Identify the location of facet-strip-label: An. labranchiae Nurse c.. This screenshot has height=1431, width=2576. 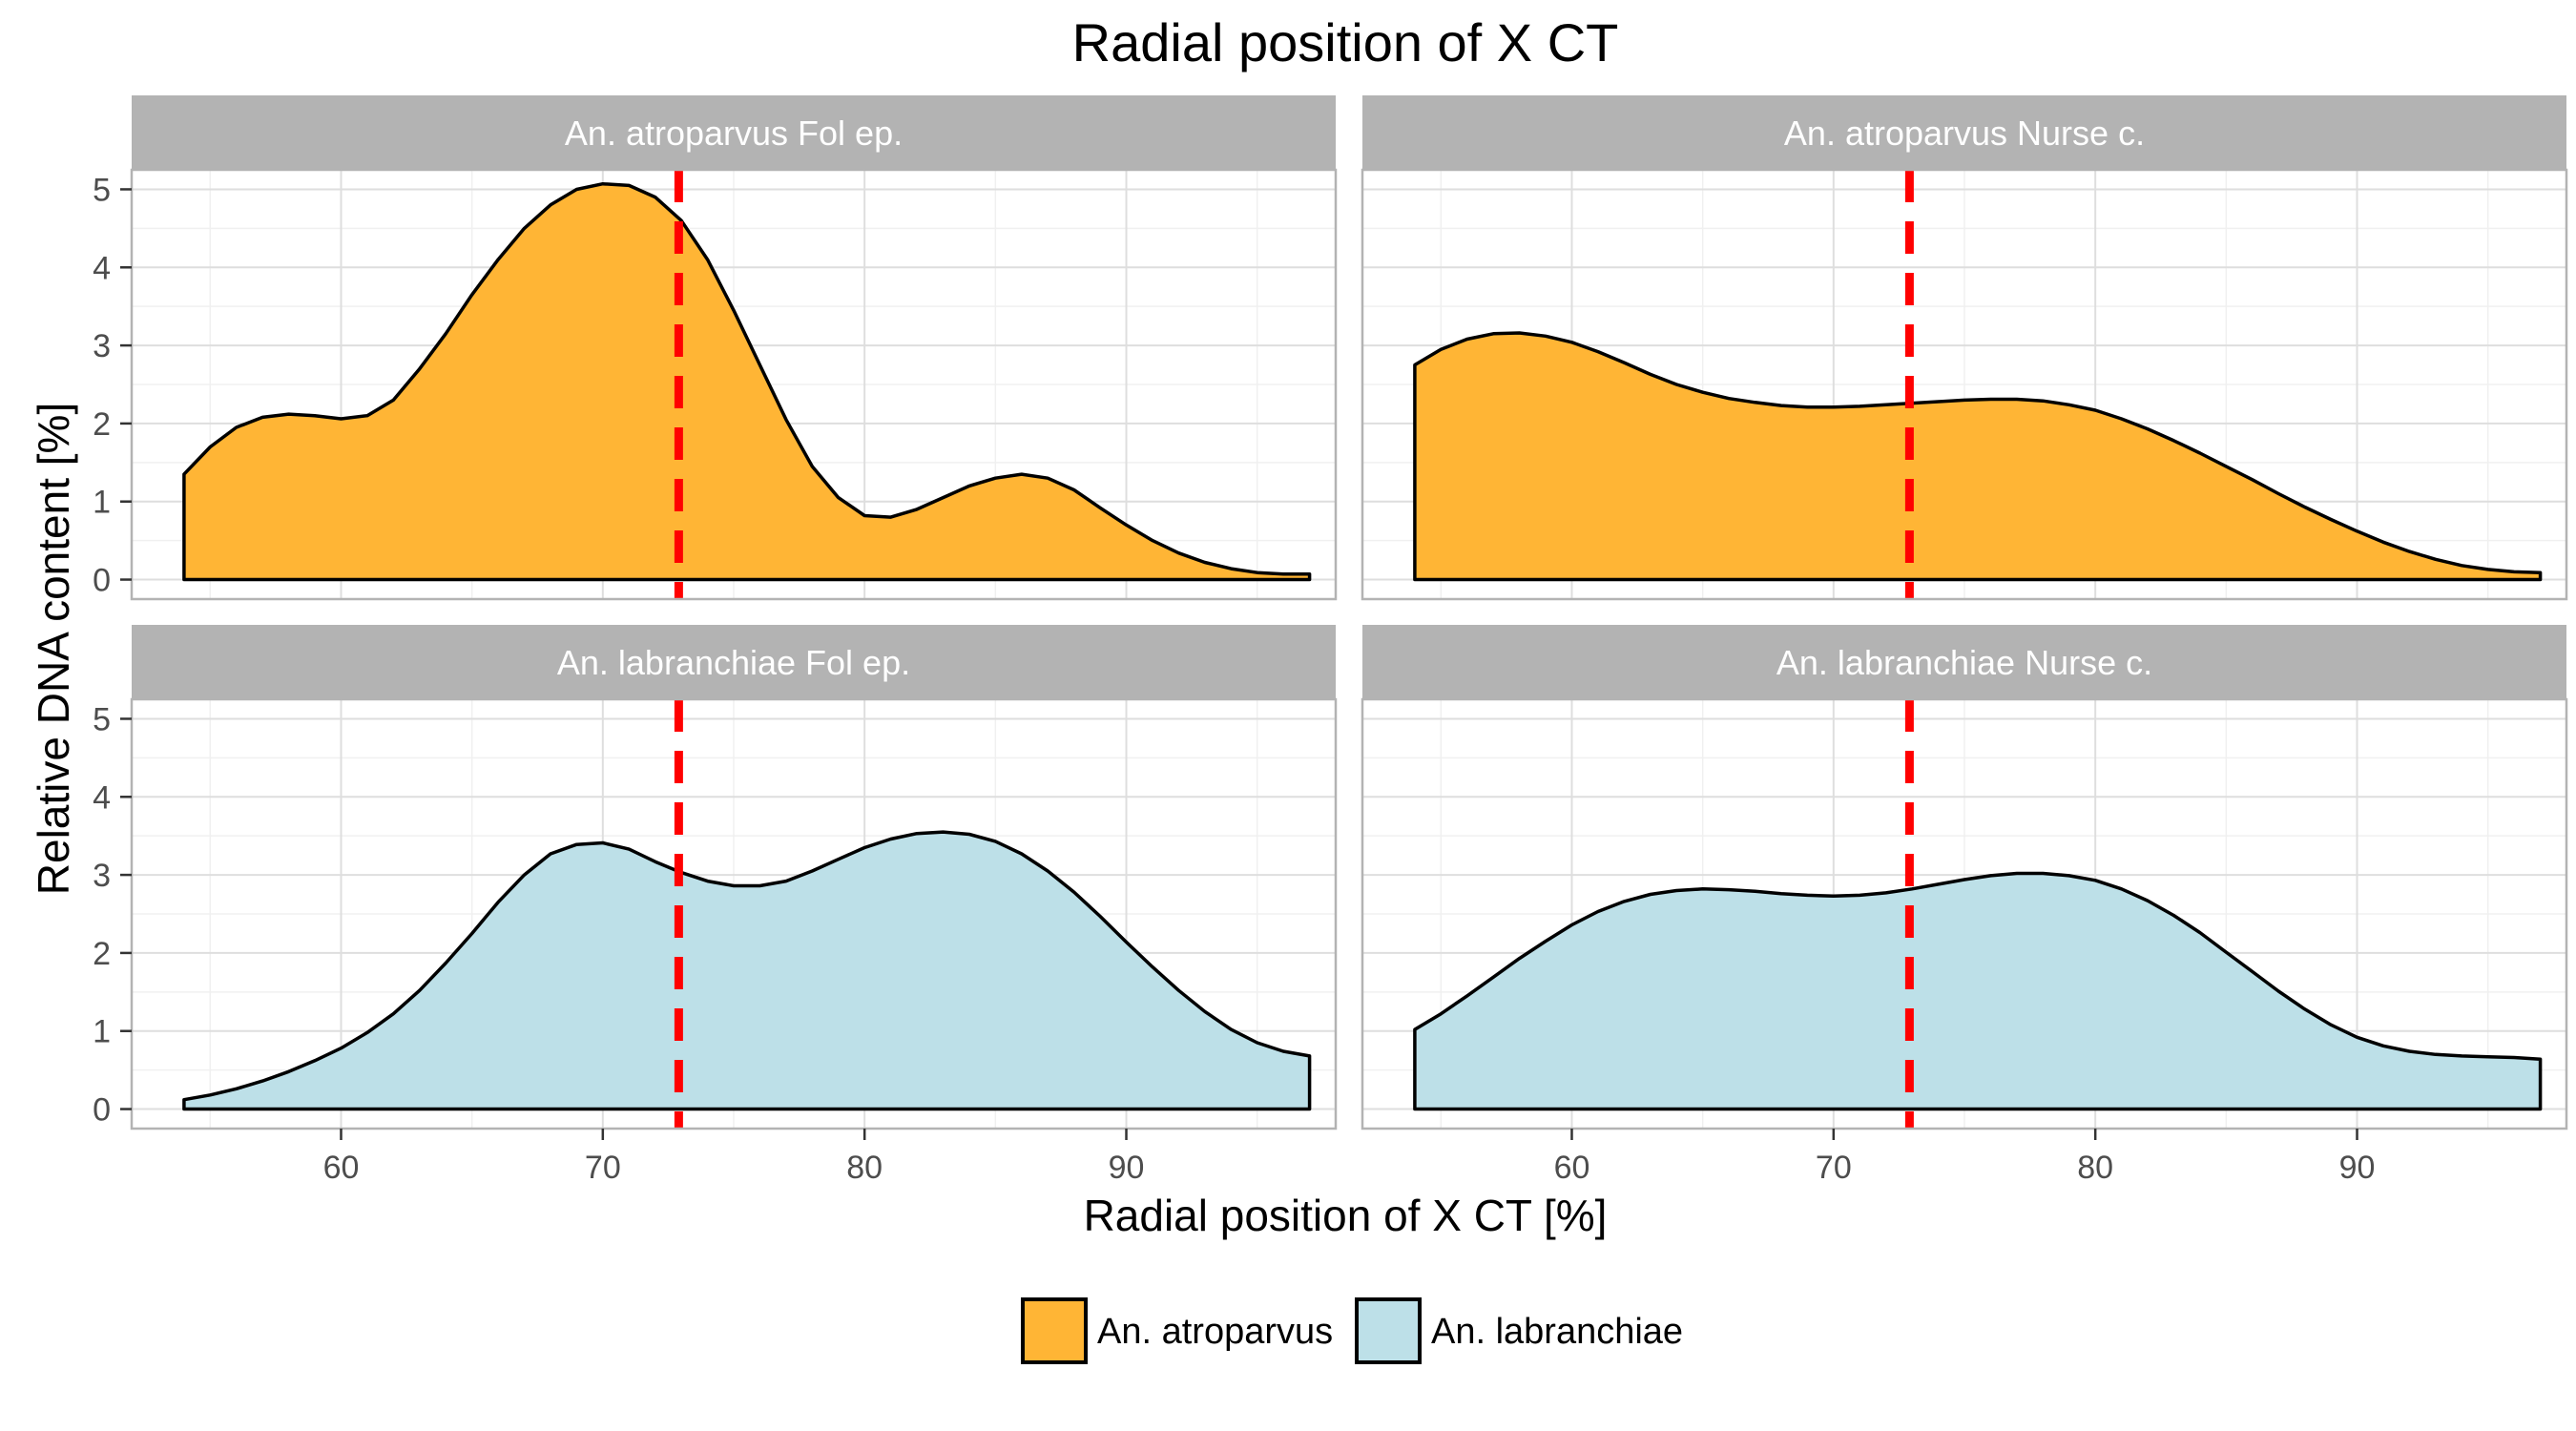
(1964, 662).